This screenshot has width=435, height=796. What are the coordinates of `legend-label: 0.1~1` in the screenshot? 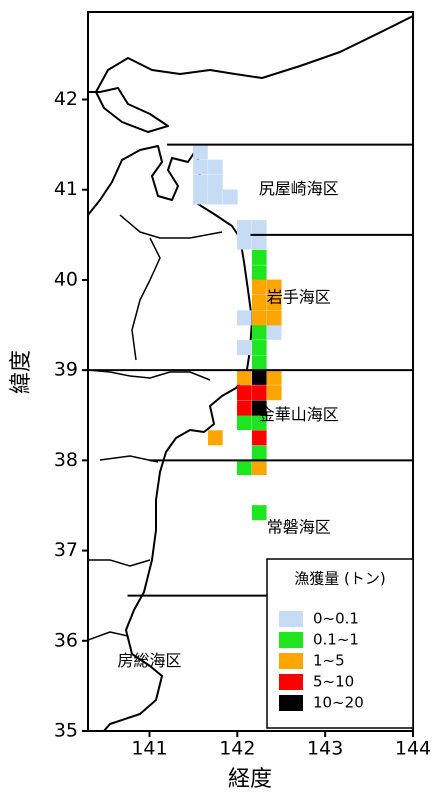 It's located at (336, 640).